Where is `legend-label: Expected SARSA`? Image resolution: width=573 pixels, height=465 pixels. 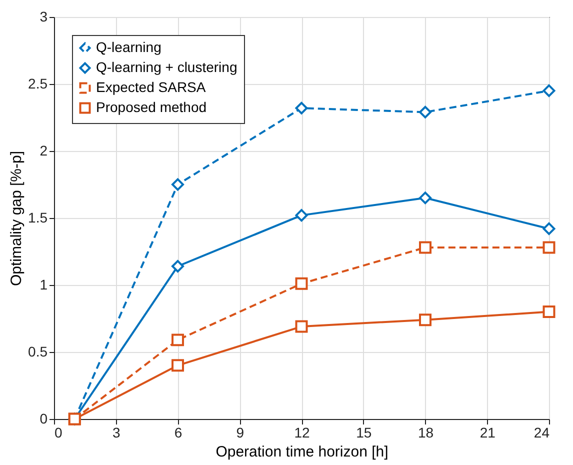
legend-label: Expected SARSA is located at coordinates (151, 87).